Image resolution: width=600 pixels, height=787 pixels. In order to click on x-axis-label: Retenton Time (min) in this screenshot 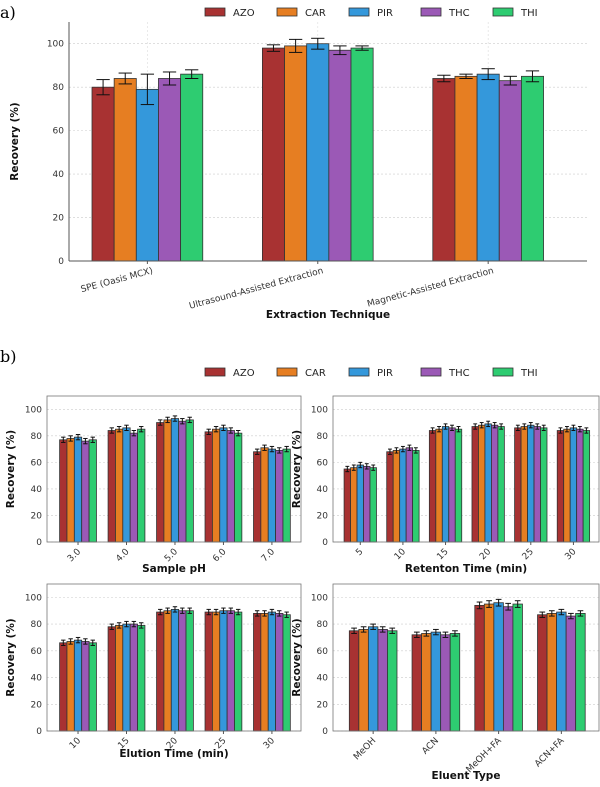, I will do `click(466, 569)`.